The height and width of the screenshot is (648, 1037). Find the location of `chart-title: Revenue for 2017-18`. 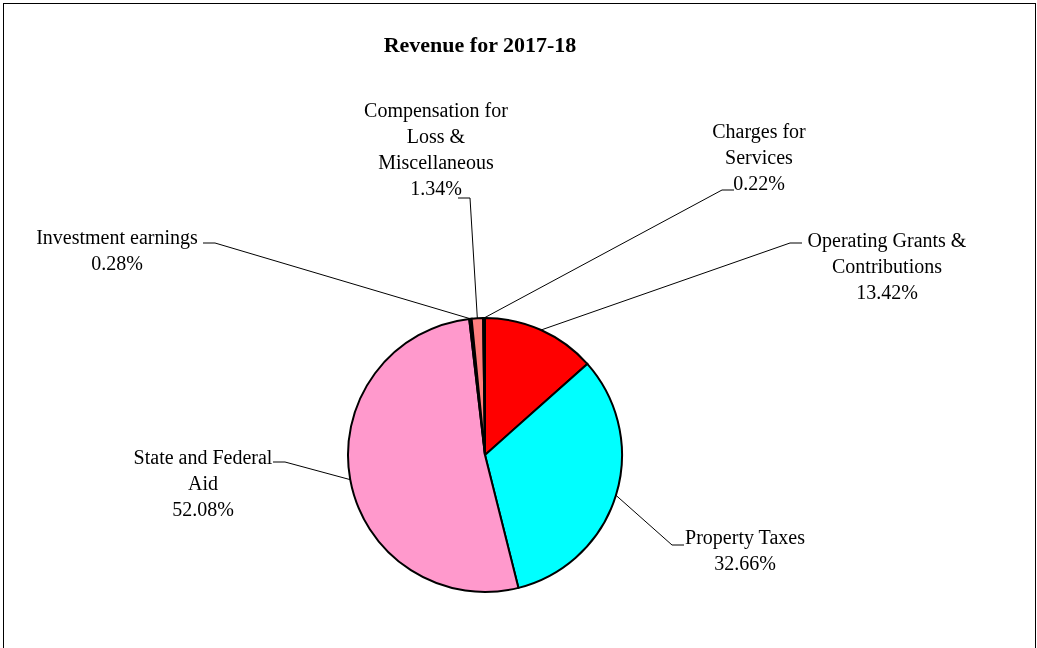

chart-title: Revenue for 2017-18 is located at coordinates (480, 45).